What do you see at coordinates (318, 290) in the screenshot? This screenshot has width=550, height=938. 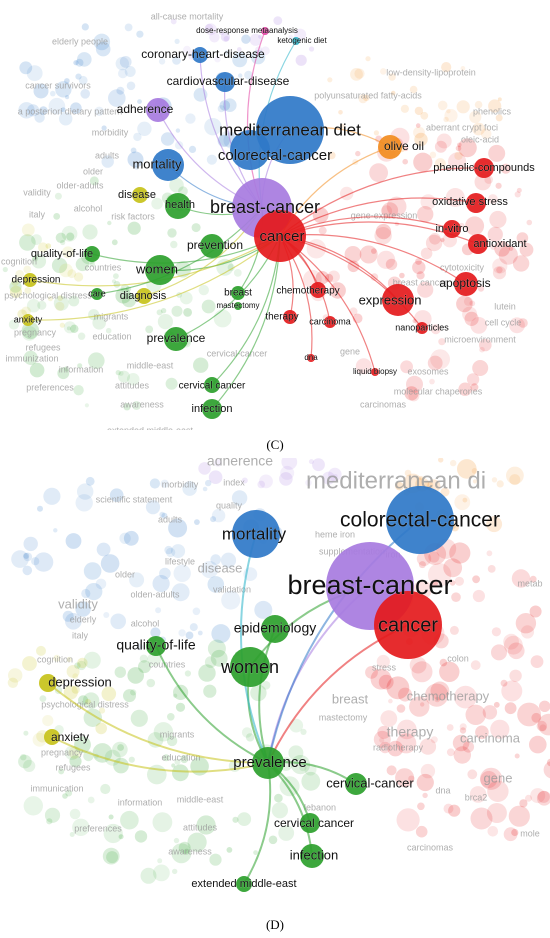 I see `c-node-chemotherapy` at bounding box center [318, 290].